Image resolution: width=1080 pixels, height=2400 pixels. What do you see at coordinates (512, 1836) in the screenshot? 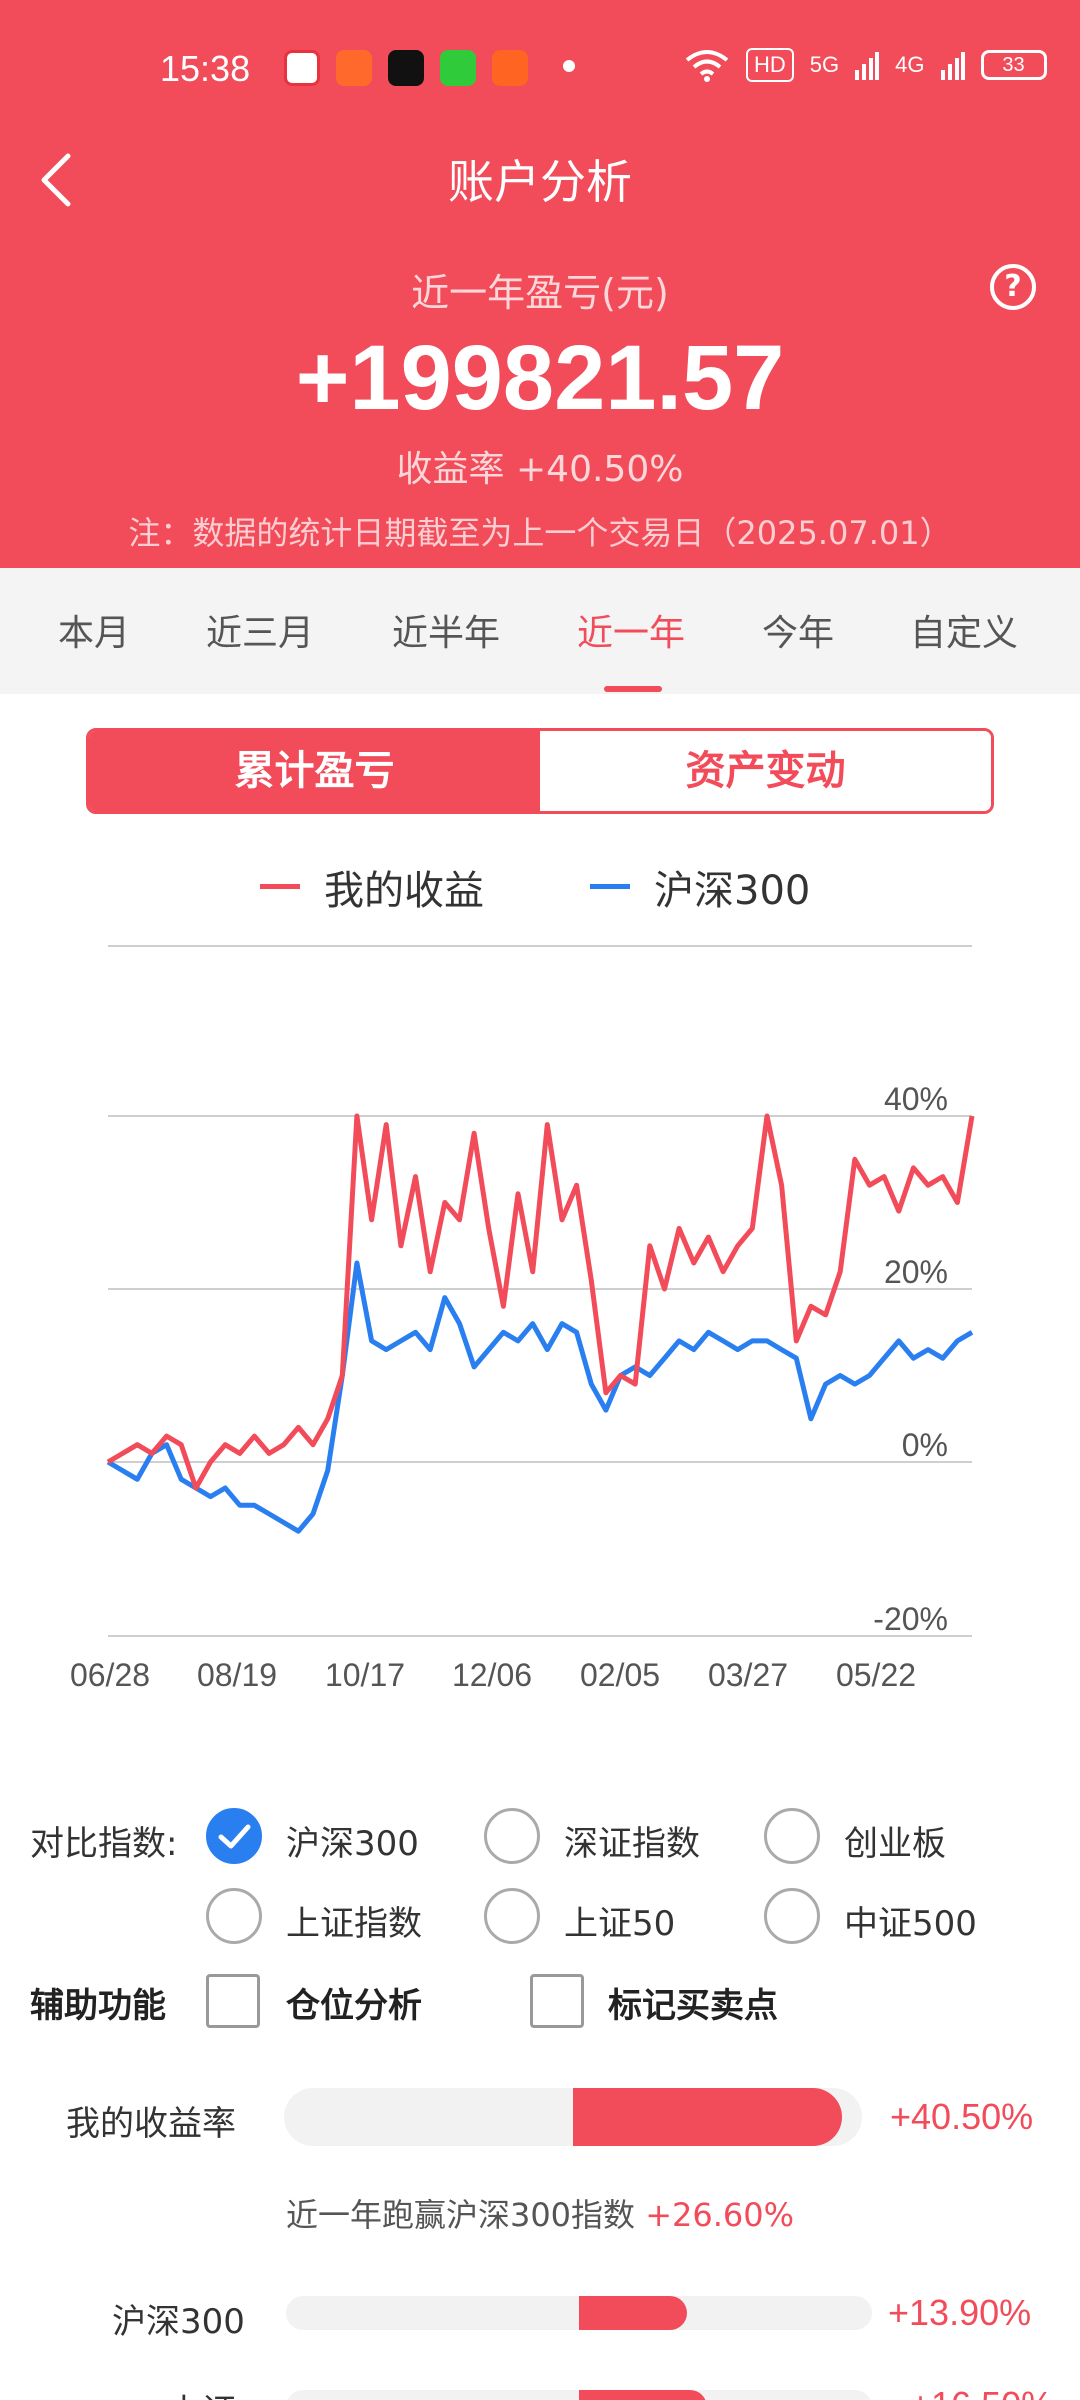
I see `radio-szzs` at bounding box center [512, 1836].